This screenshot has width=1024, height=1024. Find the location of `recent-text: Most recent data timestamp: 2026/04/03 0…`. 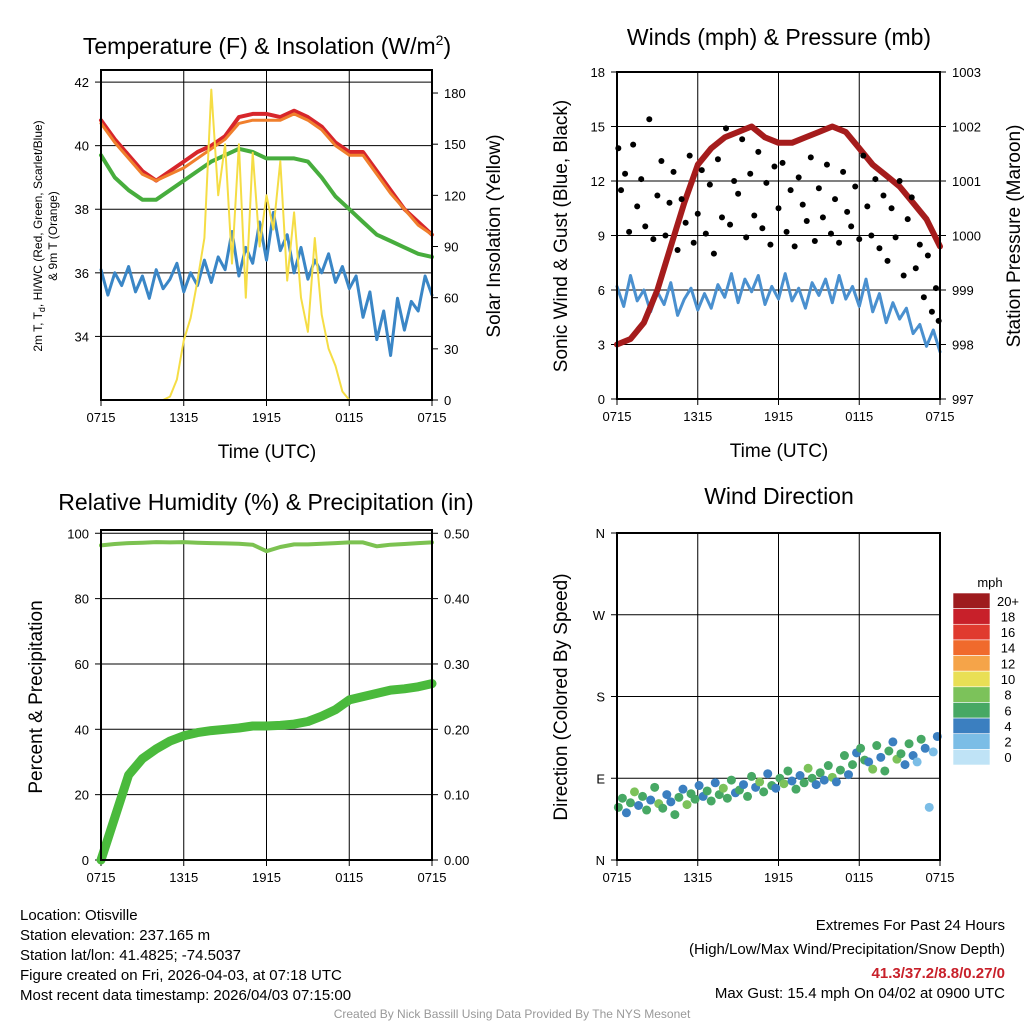

recent-text: Most recent data timestamp: 2026/04/03 0… is located at coordinates (186, 995).